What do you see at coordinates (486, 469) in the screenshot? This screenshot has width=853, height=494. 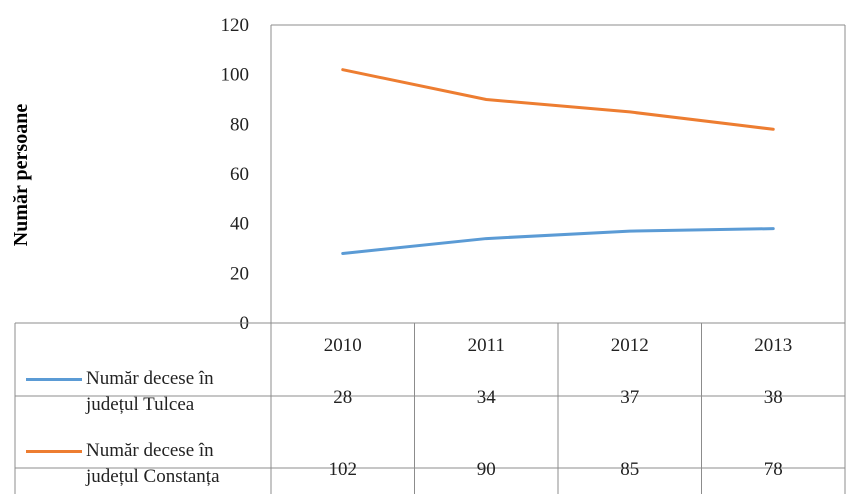 I see `table-value: 90` at bounding box center [486, 469].